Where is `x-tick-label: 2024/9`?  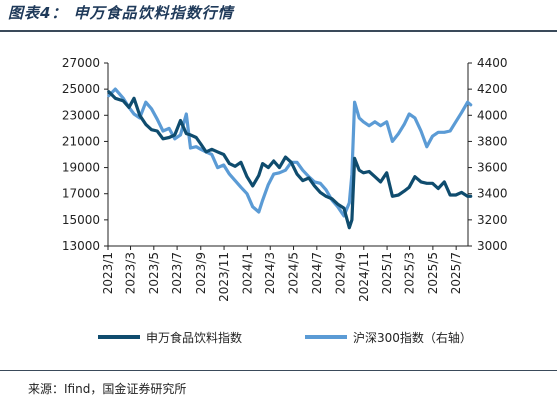 x-tick-label: 2024/9 is located at coordinates (340, 273).